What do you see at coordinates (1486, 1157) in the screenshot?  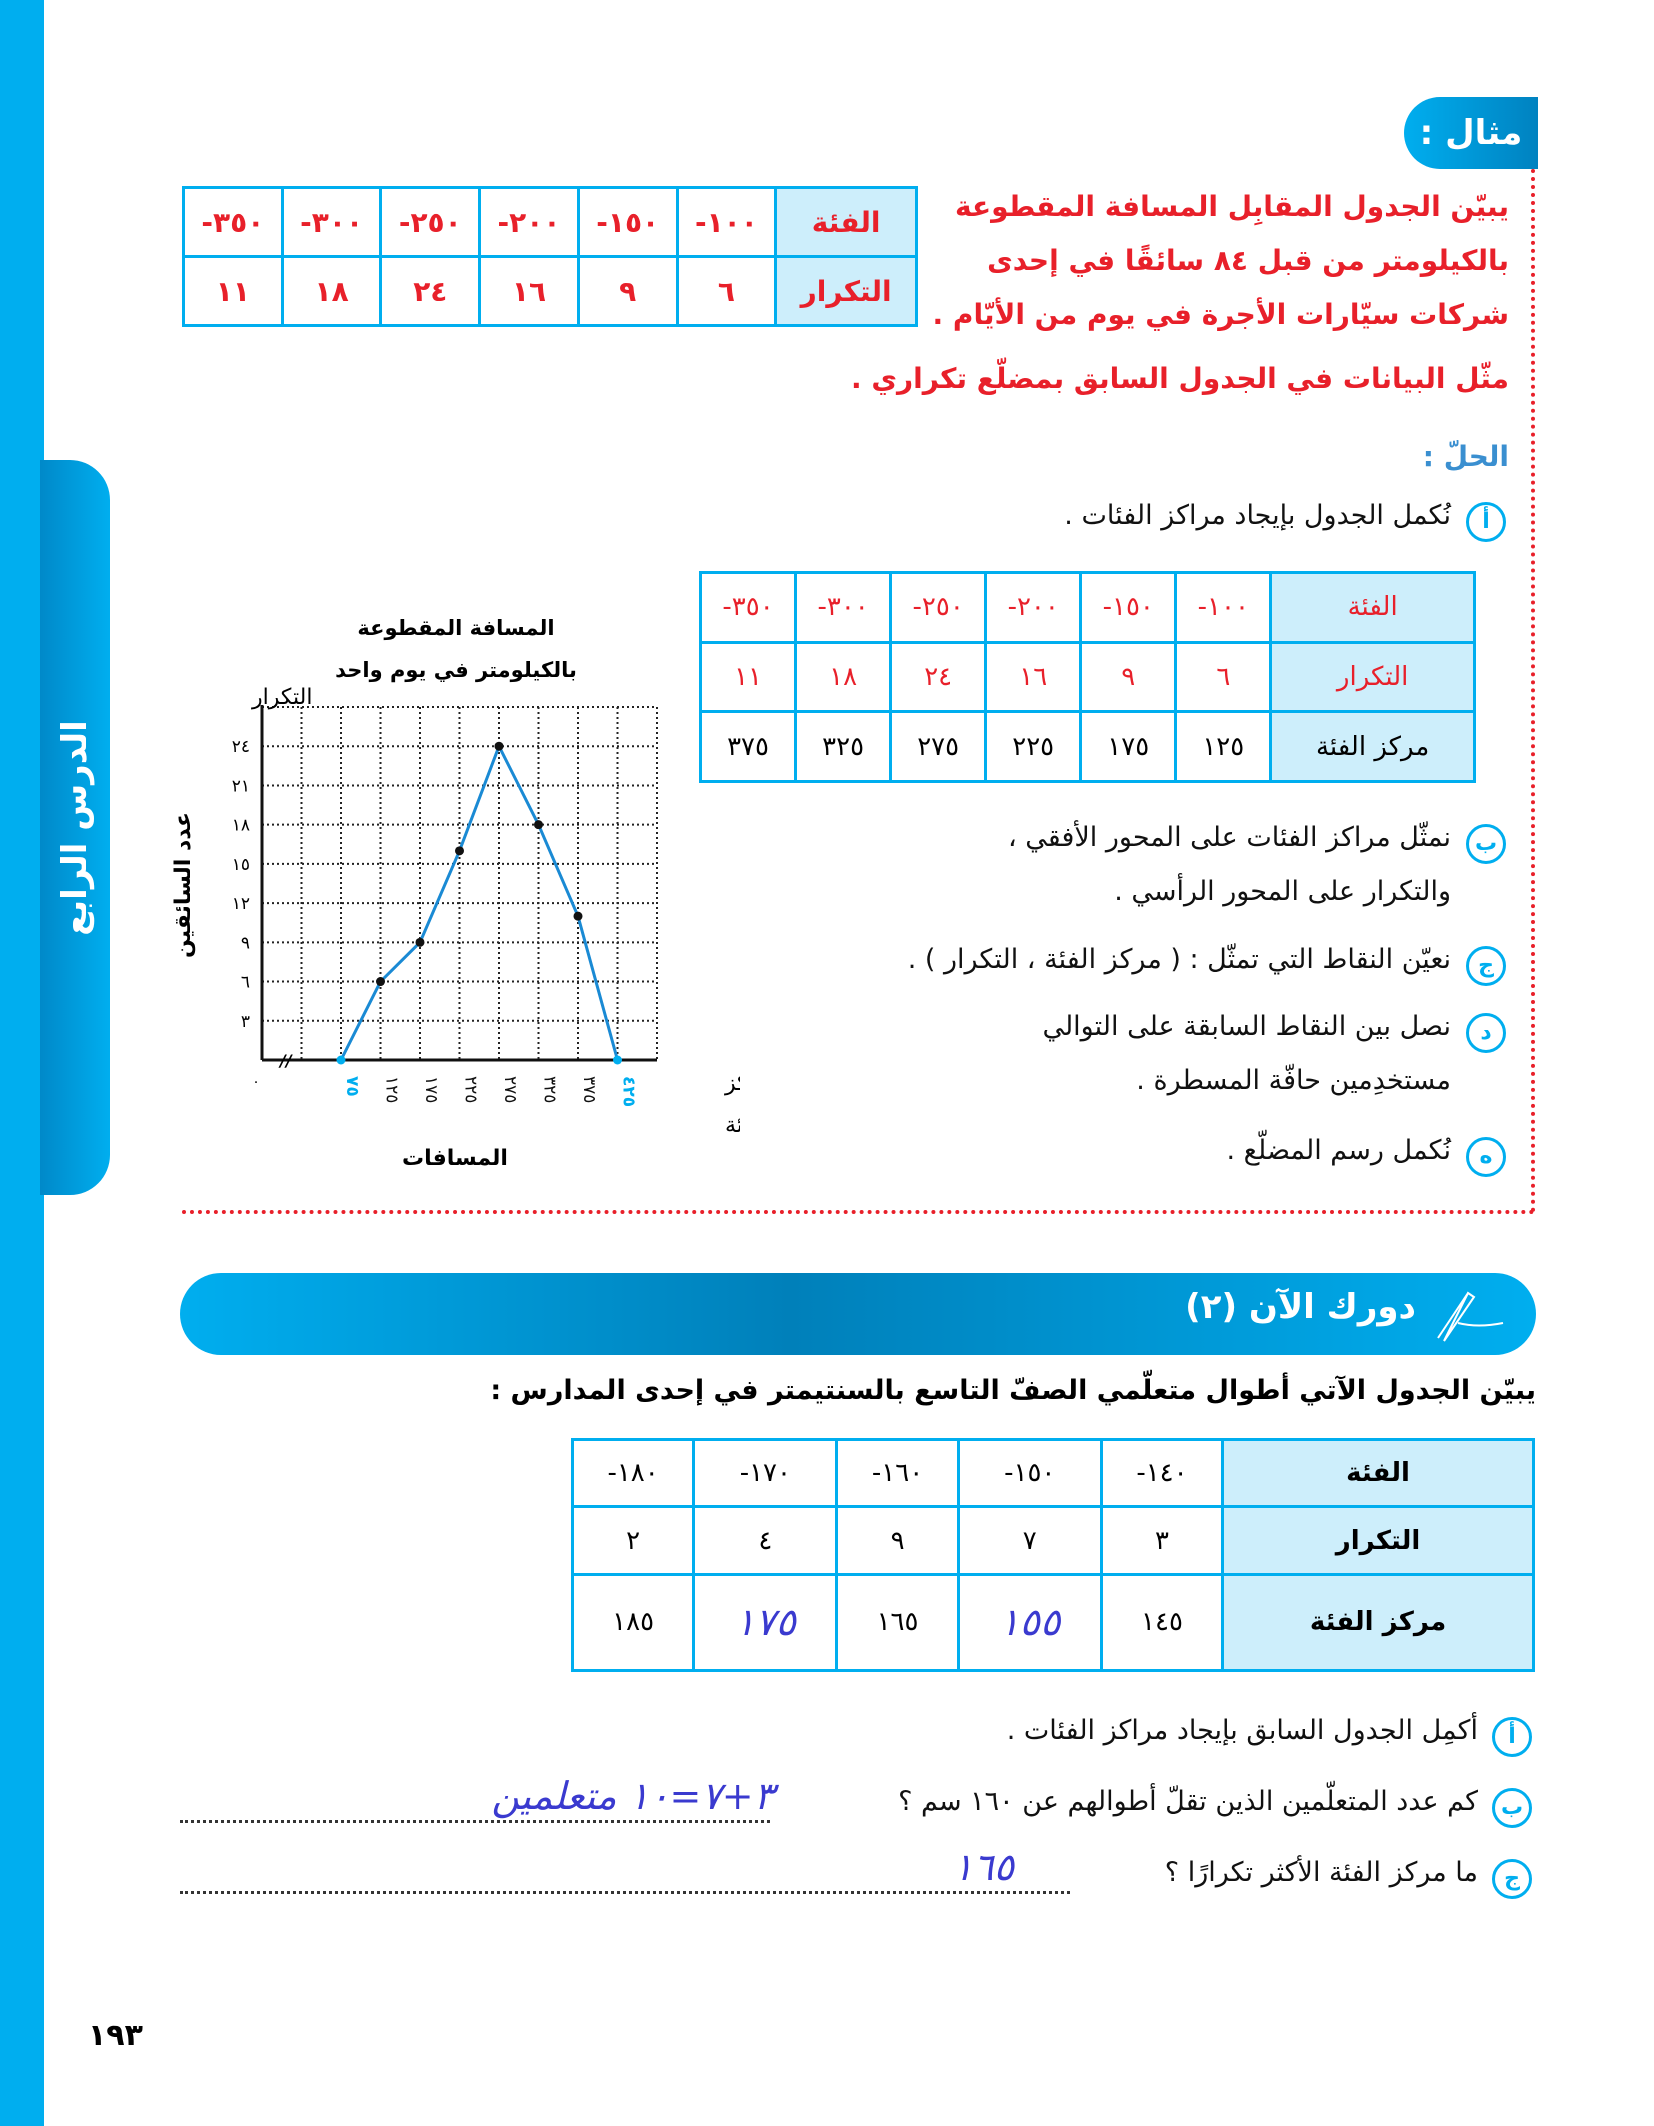 I see `step-marker: ه` at bounding box center [1486, 1157].